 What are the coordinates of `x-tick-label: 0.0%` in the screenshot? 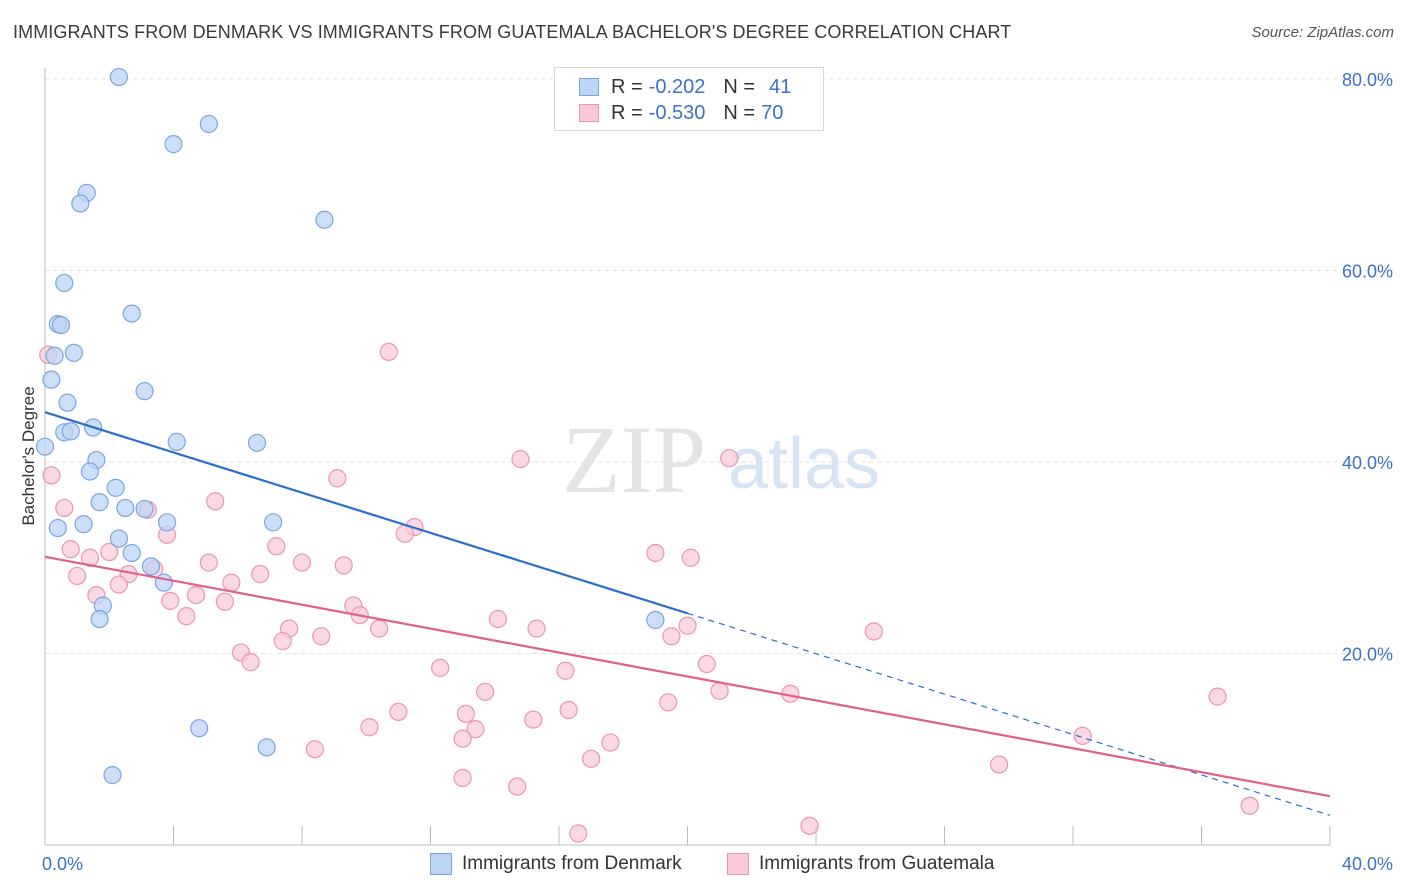 It's located at (62, 864).